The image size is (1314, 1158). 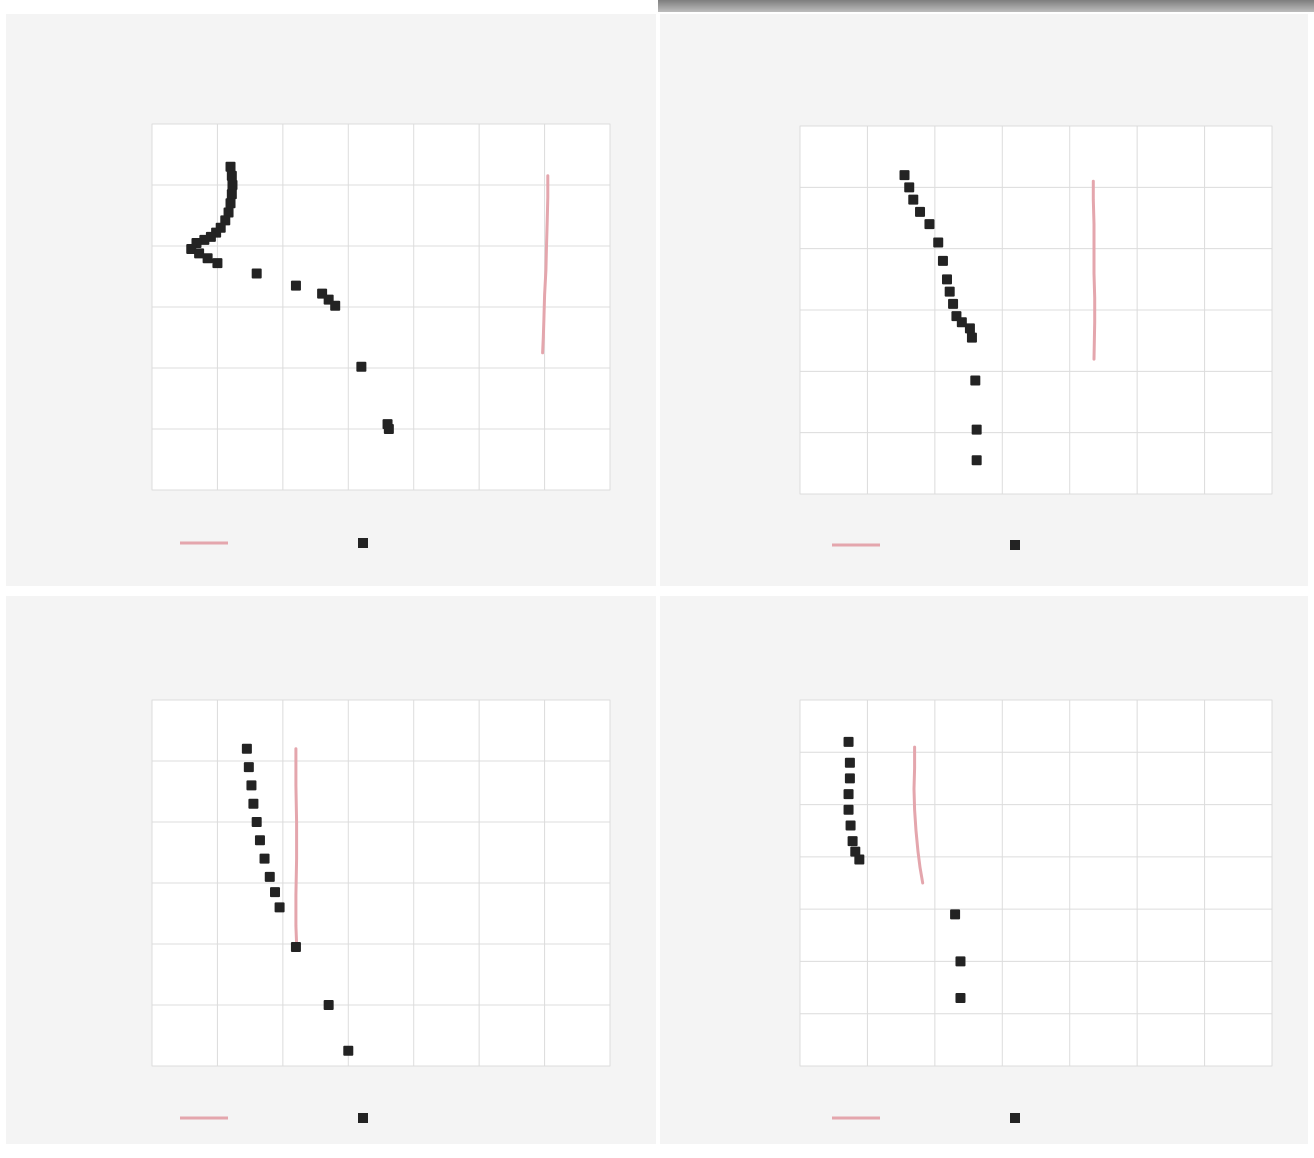 What do you see at coordinates (1036, 883) in the screenshot?
I see `plot-area` at bounding box center [1036, 883].